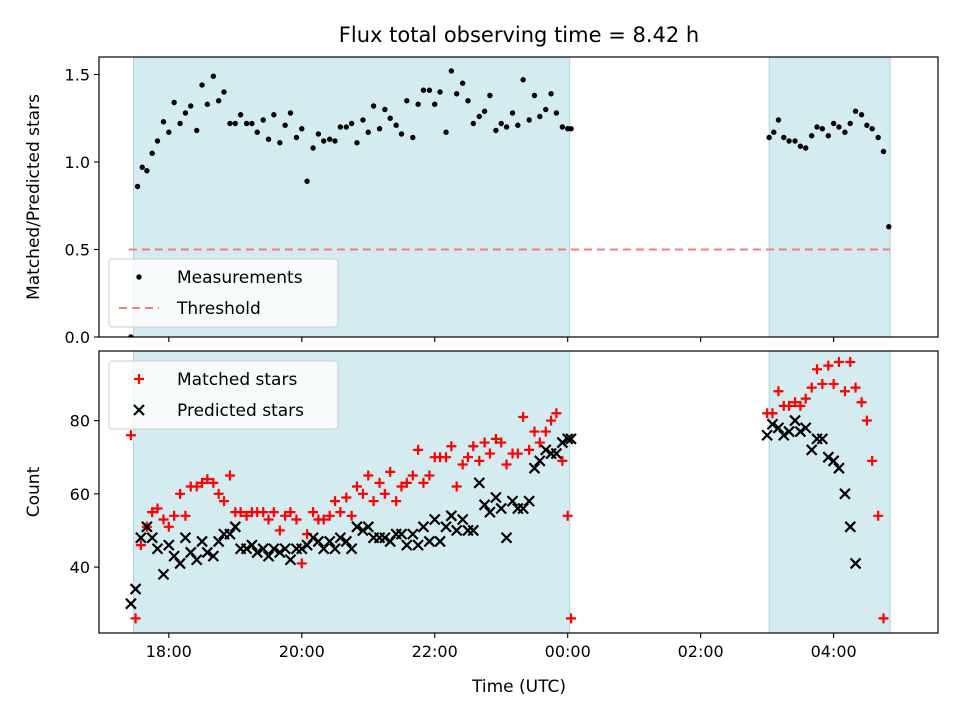 Image resolution: width=960 pixels, height=720 pixels. Describe the element at coordinates (139, 277) in the screenshot. I see `legend-marker-measurements` at that location.